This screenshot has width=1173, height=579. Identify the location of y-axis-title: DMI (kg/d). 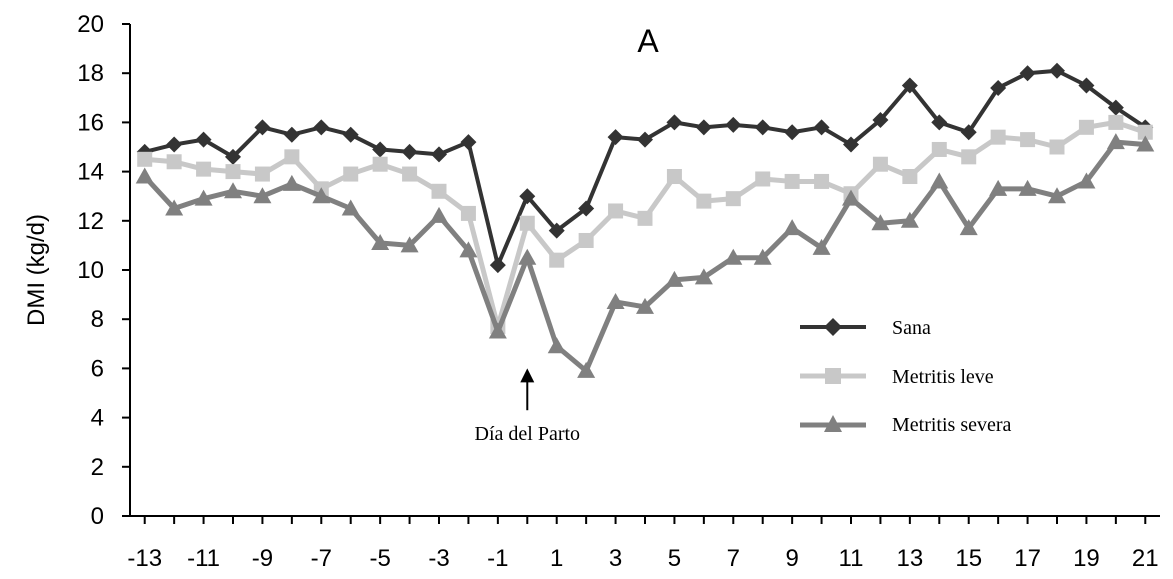
(36, 270).